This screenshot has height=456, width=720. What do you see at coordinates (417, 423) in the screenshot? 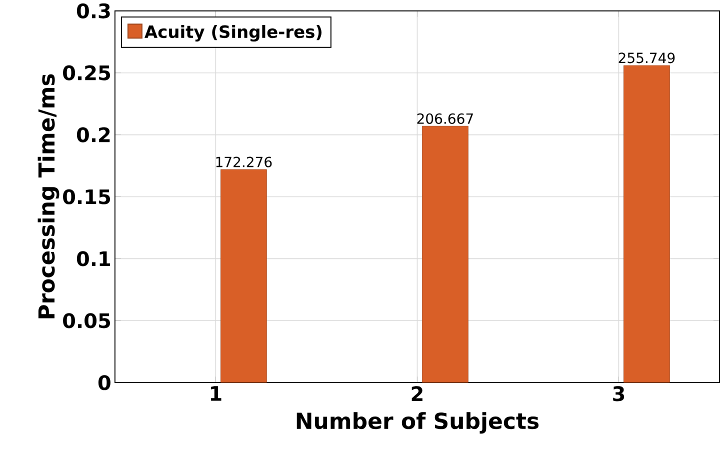
I see `x-axis-title: Number of Subjects` at bounding box center [417, 423].